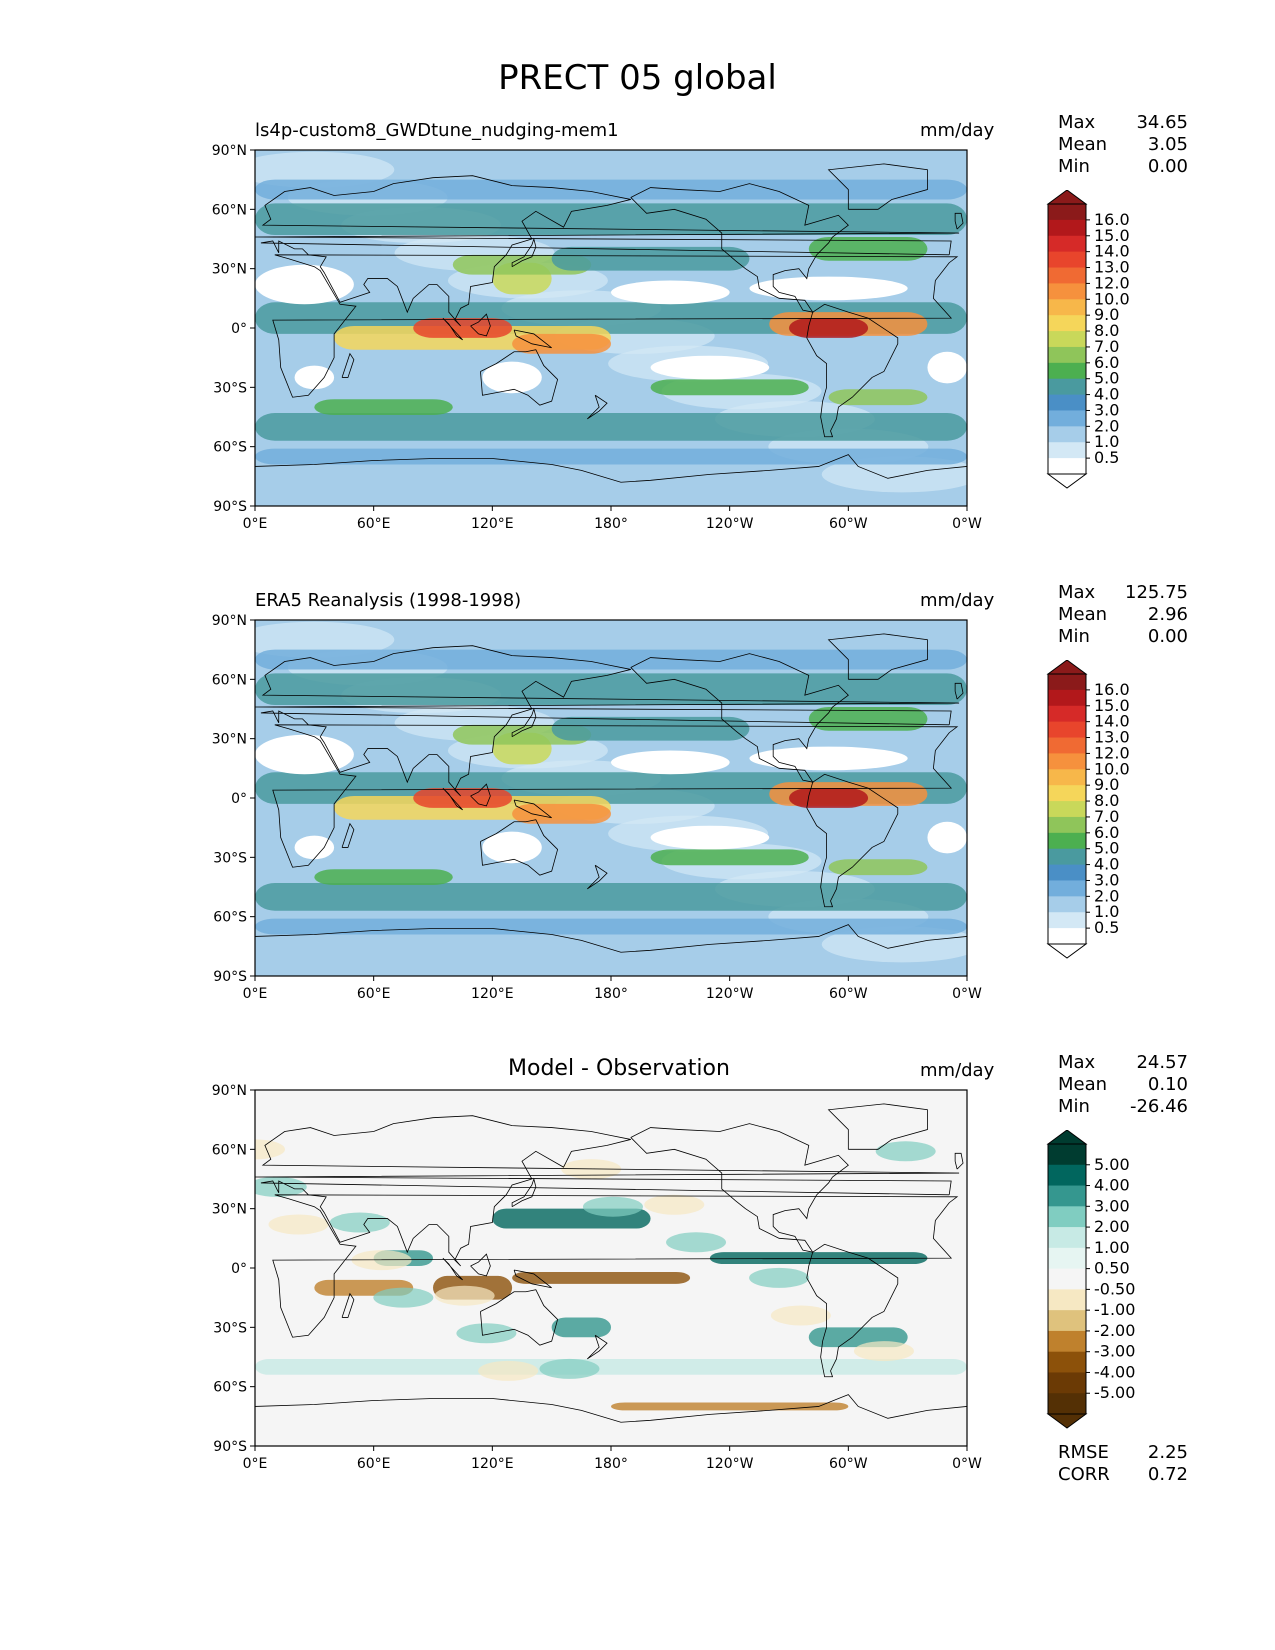 This screenshot has height=1650, width=1275. What do you see at coordinates (1112, 235) in the screenshot?
I see `colorbar-label: 15.0` at bounding box center [1112, 235].